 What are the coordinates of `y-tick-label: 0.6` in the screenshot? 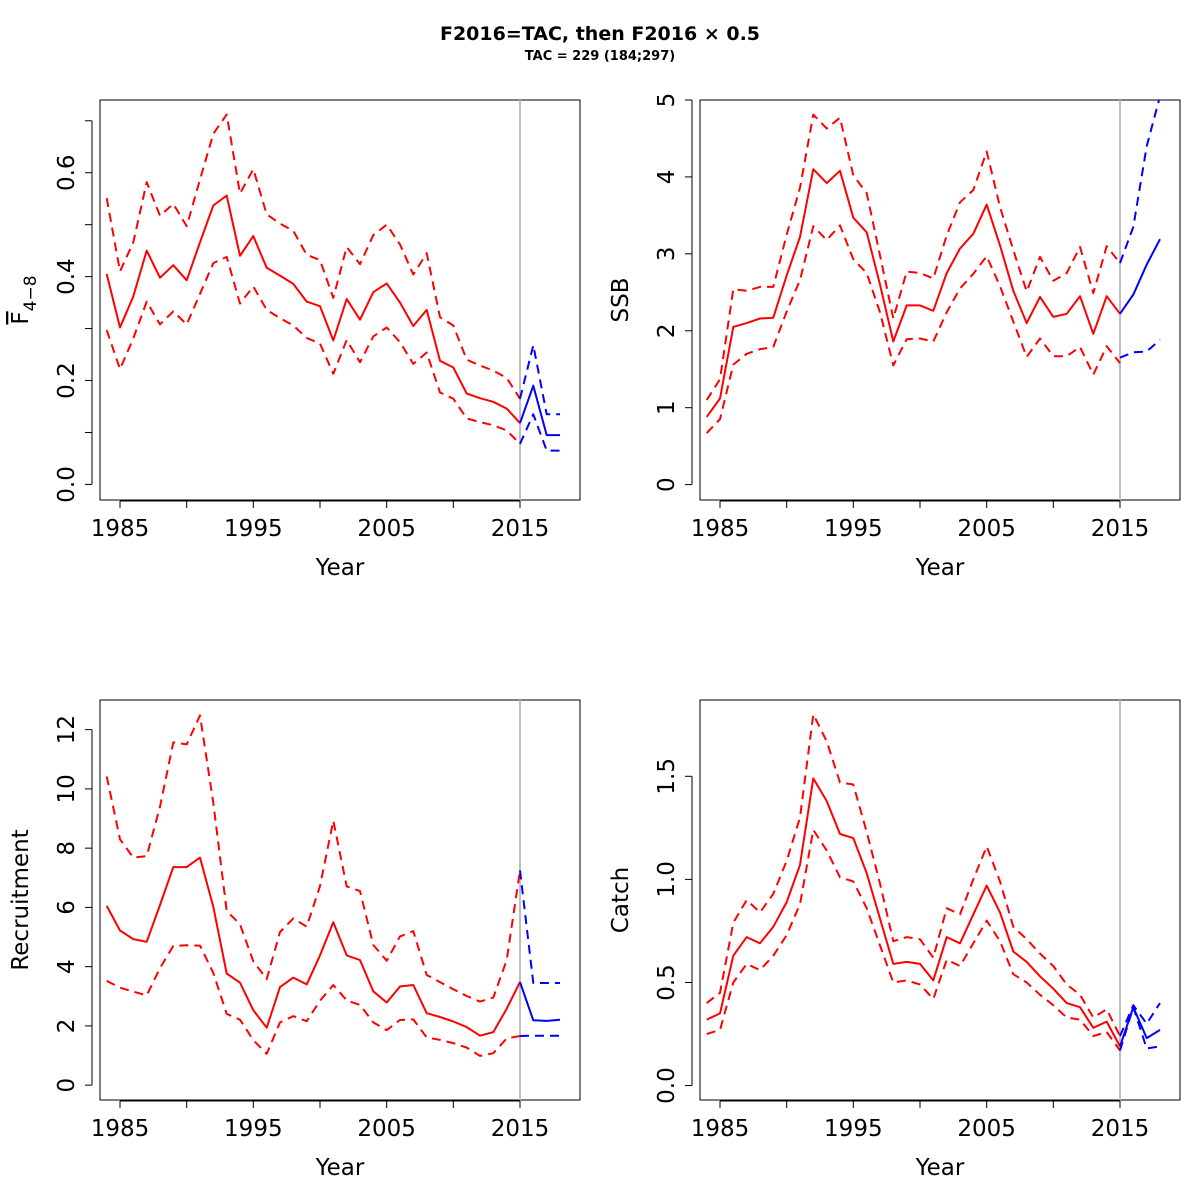 It's located at (67, 172).